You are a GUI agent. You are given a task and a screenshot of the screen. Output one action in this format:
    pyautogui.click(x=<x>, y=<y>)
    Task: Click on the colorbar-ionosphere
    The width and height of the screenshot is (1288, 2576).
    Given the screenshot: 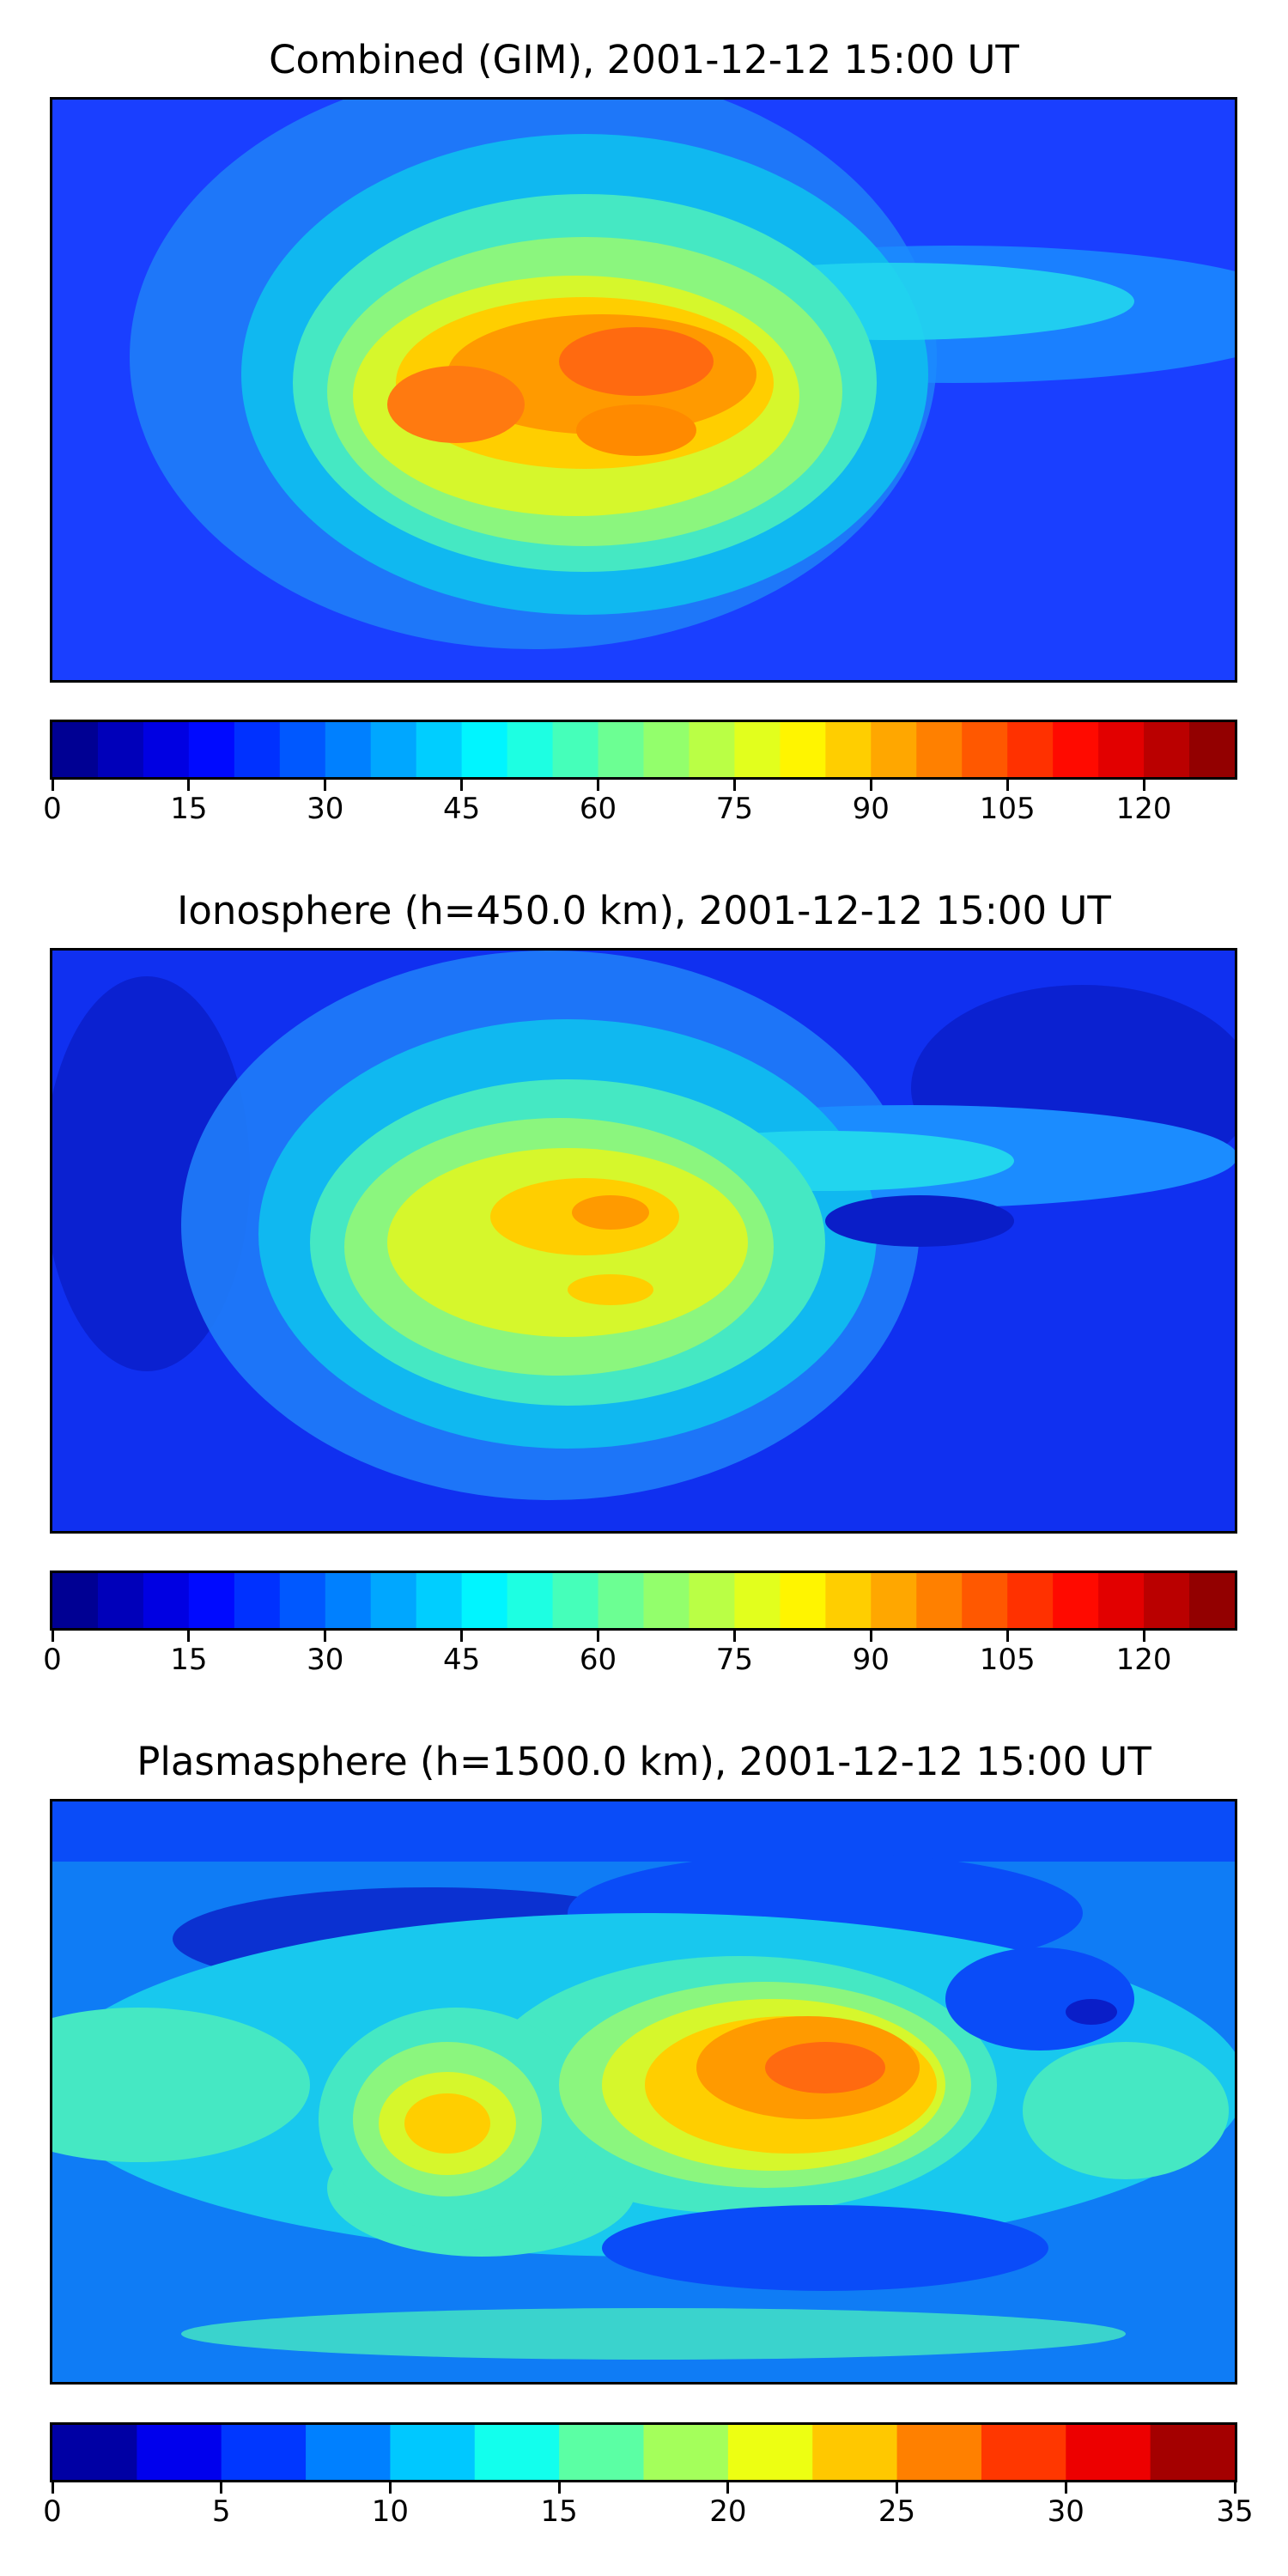 What is the action you would take?
    pyautogui.click(x=643, y=1601)
    